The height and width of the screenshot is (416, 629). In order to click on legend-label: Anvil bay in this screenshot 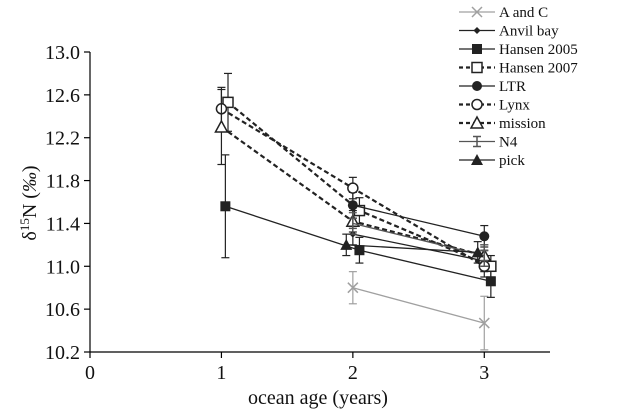, I will do `click(529, 32)`.